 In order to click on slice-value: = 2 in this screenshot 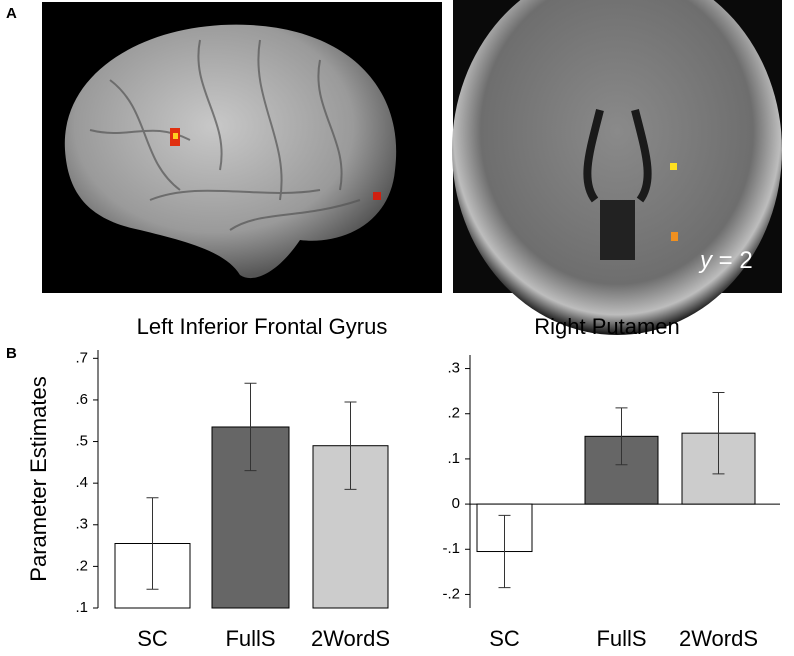, I will do `click(736, 260)`.